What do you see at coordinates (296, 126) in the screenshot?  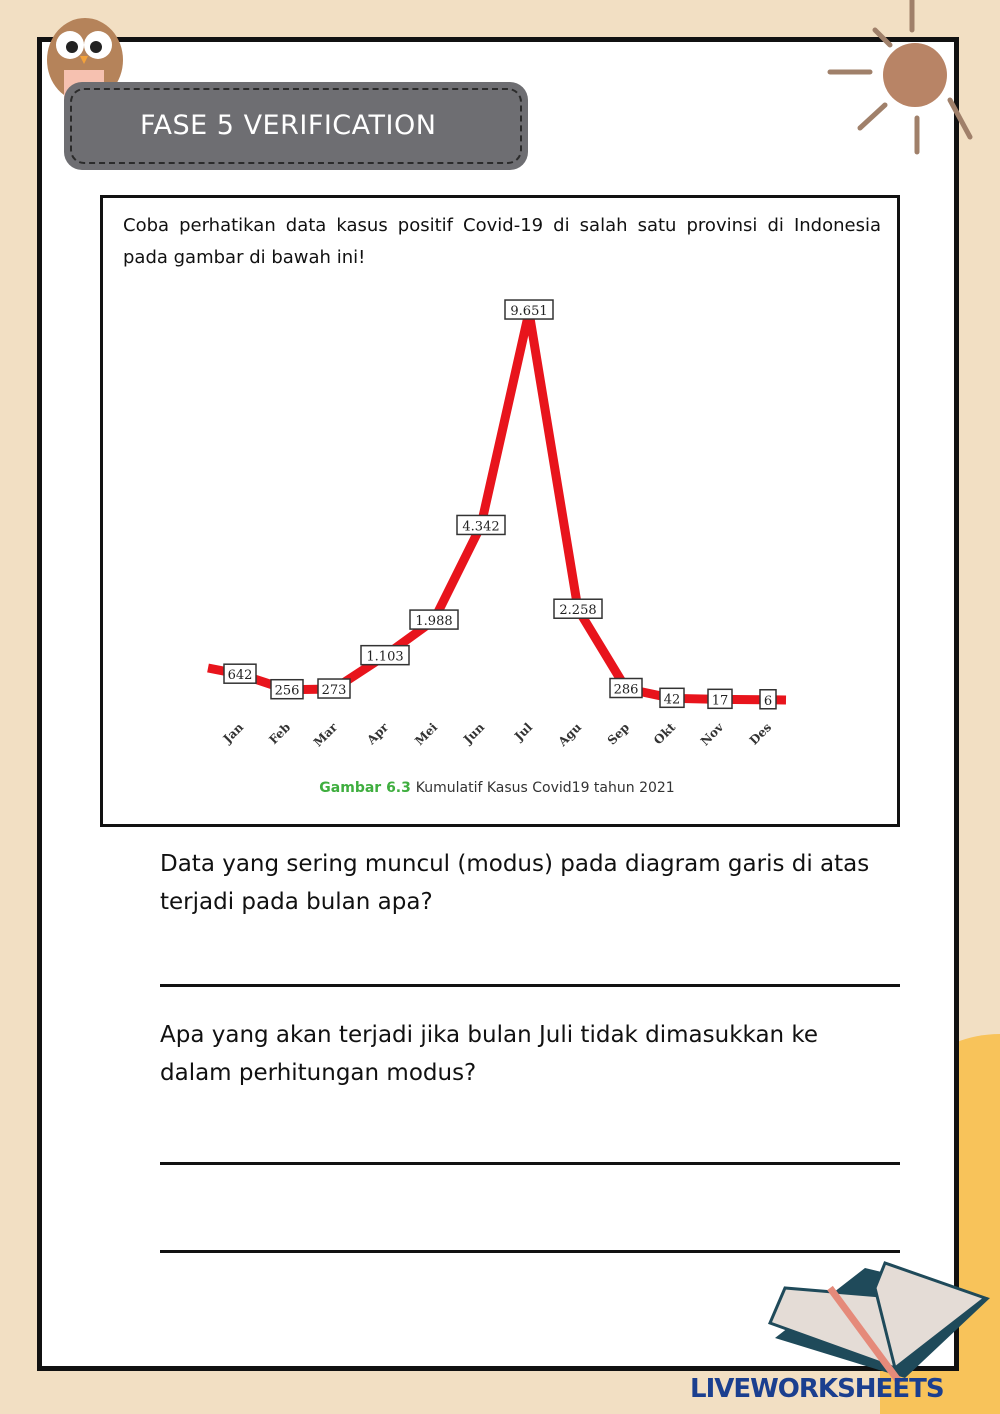 I see `phase-banner: FASE 5 VERIFICATION` at bounding box center [296, 126].